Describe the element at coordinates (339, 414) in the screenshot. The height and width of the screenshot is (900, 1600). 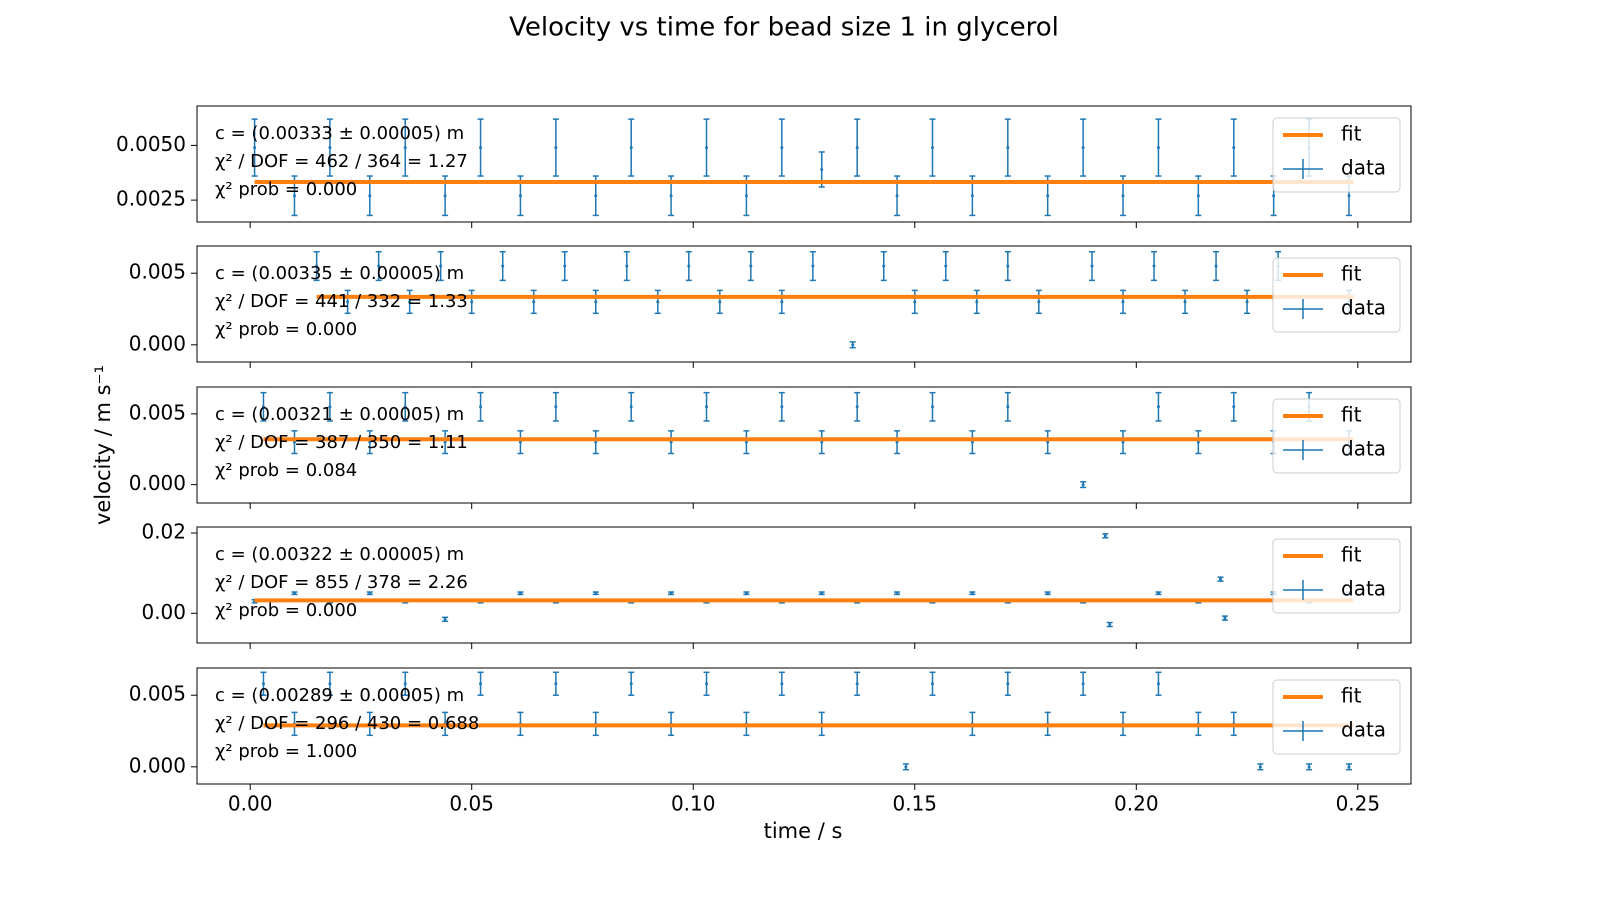
I see `annotation: c = (0.00321 ± 0.00005) m` at that location.